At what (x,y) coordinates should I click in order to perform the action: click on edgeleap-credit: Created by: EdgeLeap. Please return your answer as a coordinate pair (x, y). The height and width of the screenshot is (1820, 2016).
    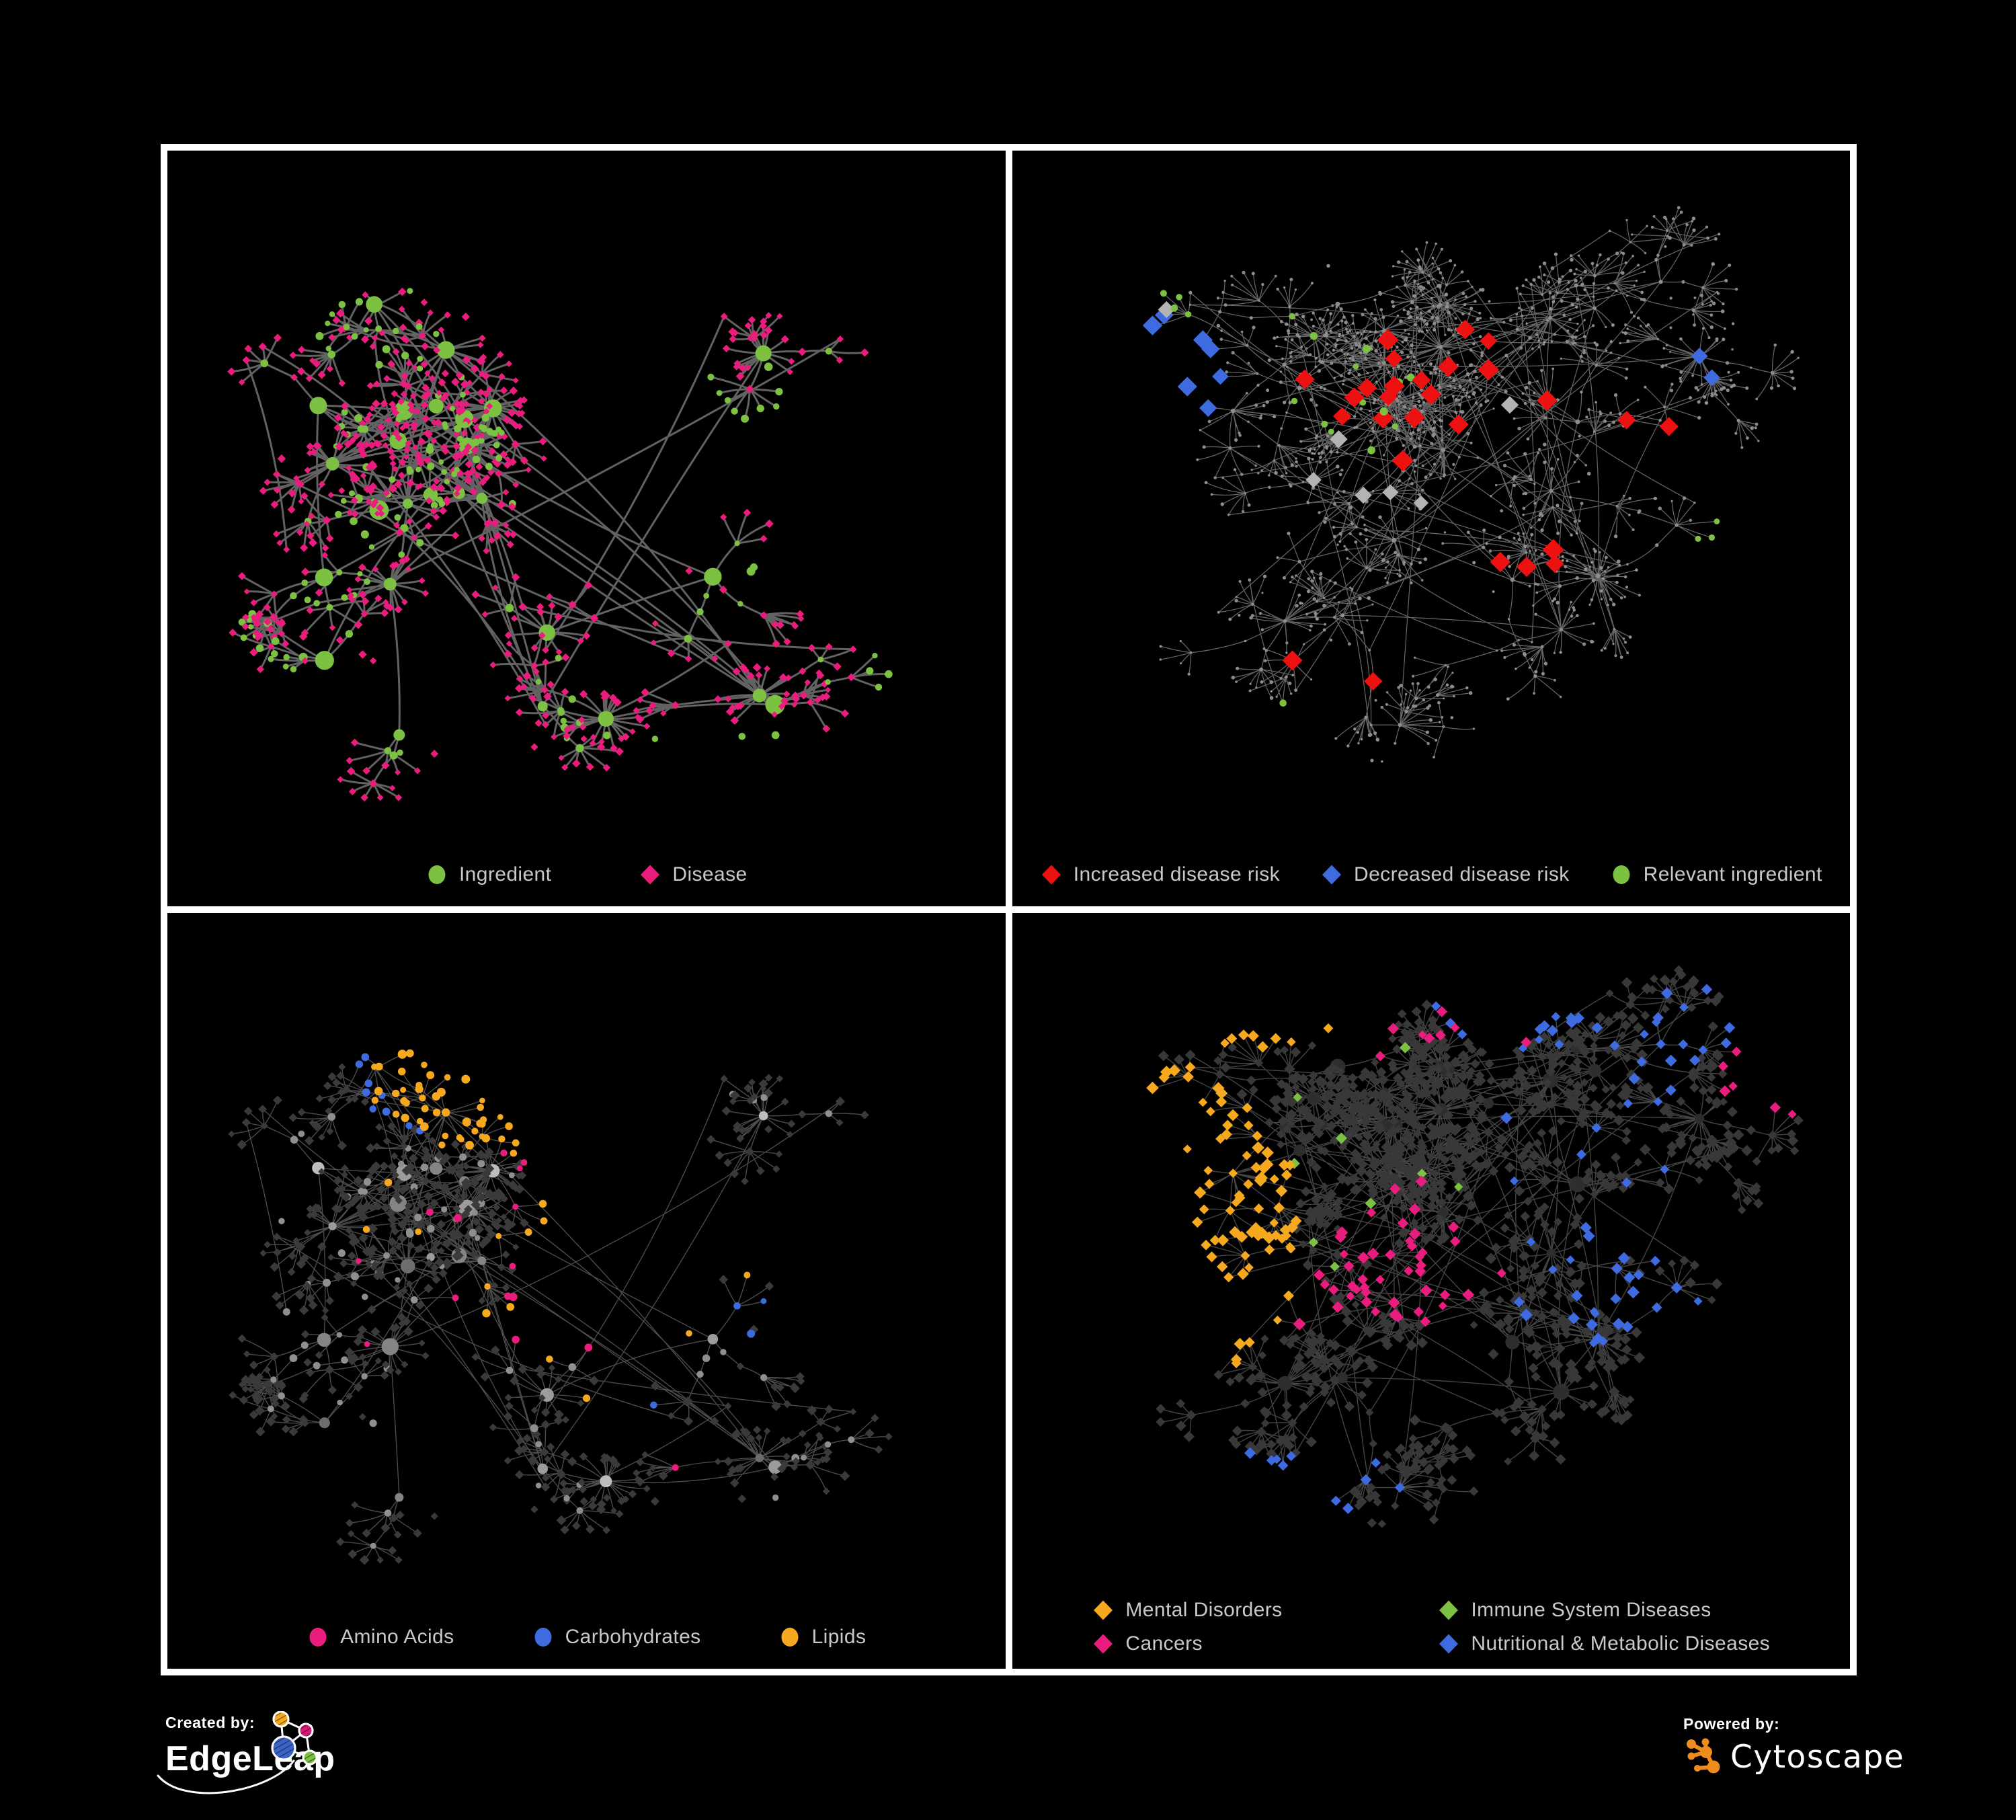
    Looking at the image, I should click on (246, 1752).